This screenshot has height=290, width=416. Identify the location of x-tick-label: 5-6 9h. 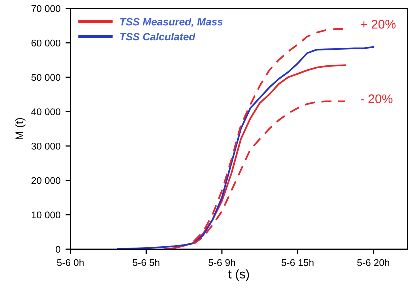
(222, 262).